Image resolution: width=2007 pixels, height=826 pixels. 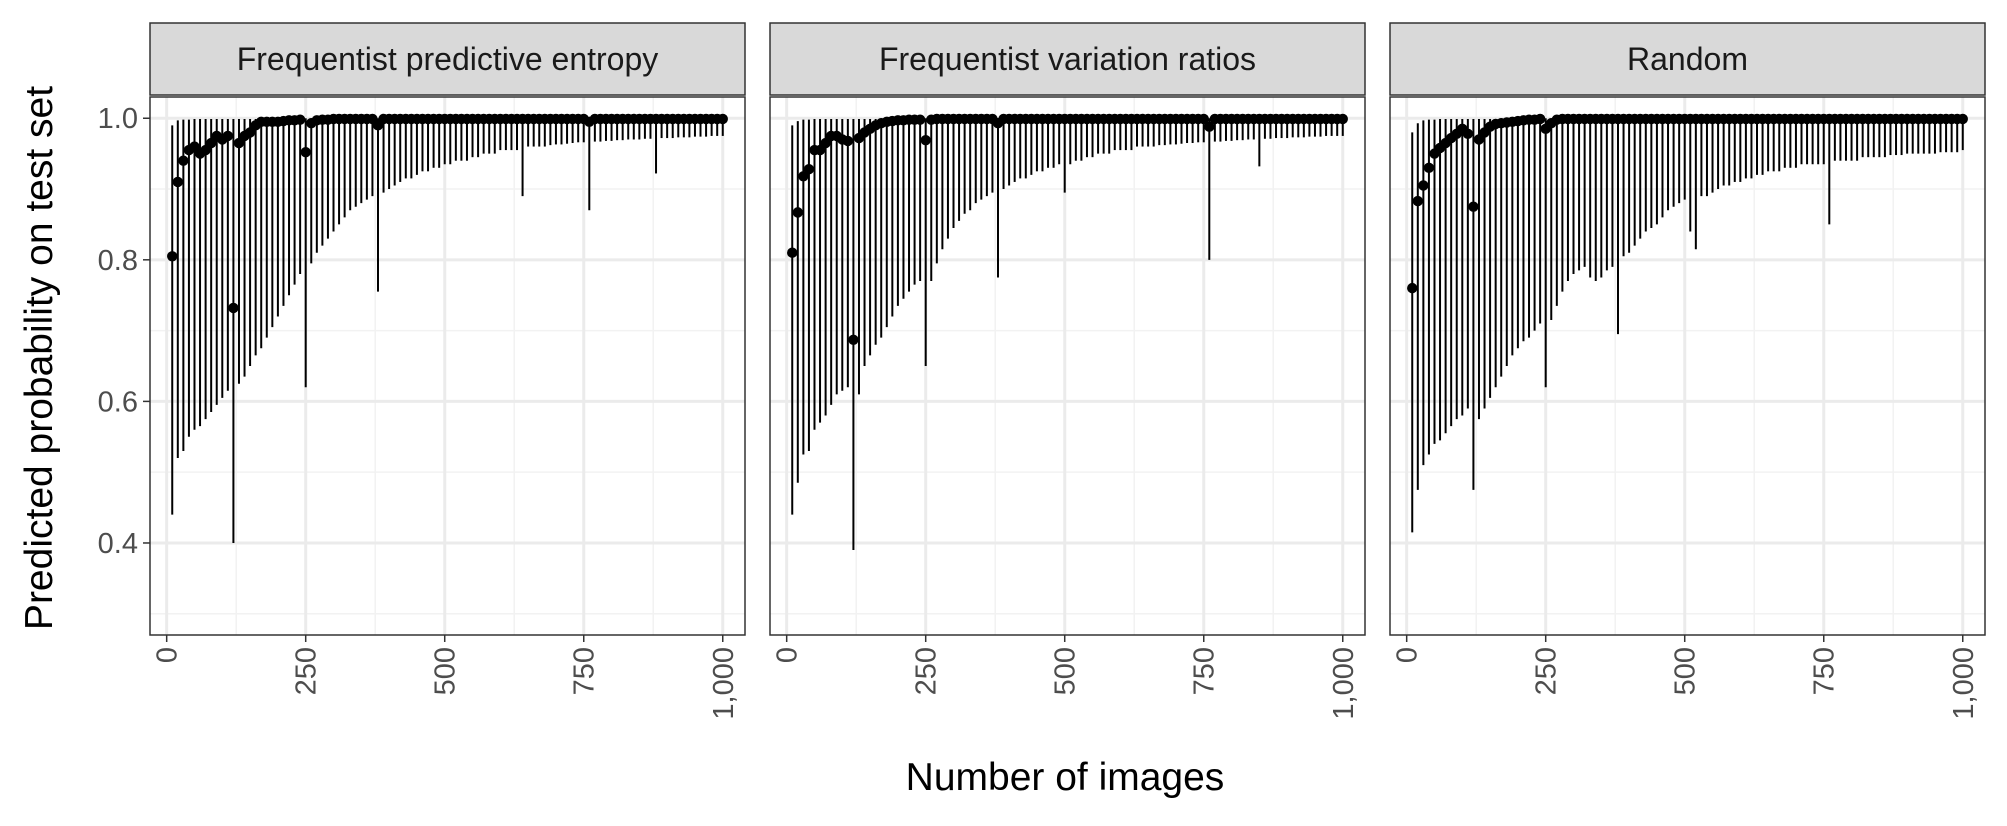 What do you see at coordinates (118, 402) in the screenshot?
I see `y-tick-label: 0.6` at bounding box center [118, 402].